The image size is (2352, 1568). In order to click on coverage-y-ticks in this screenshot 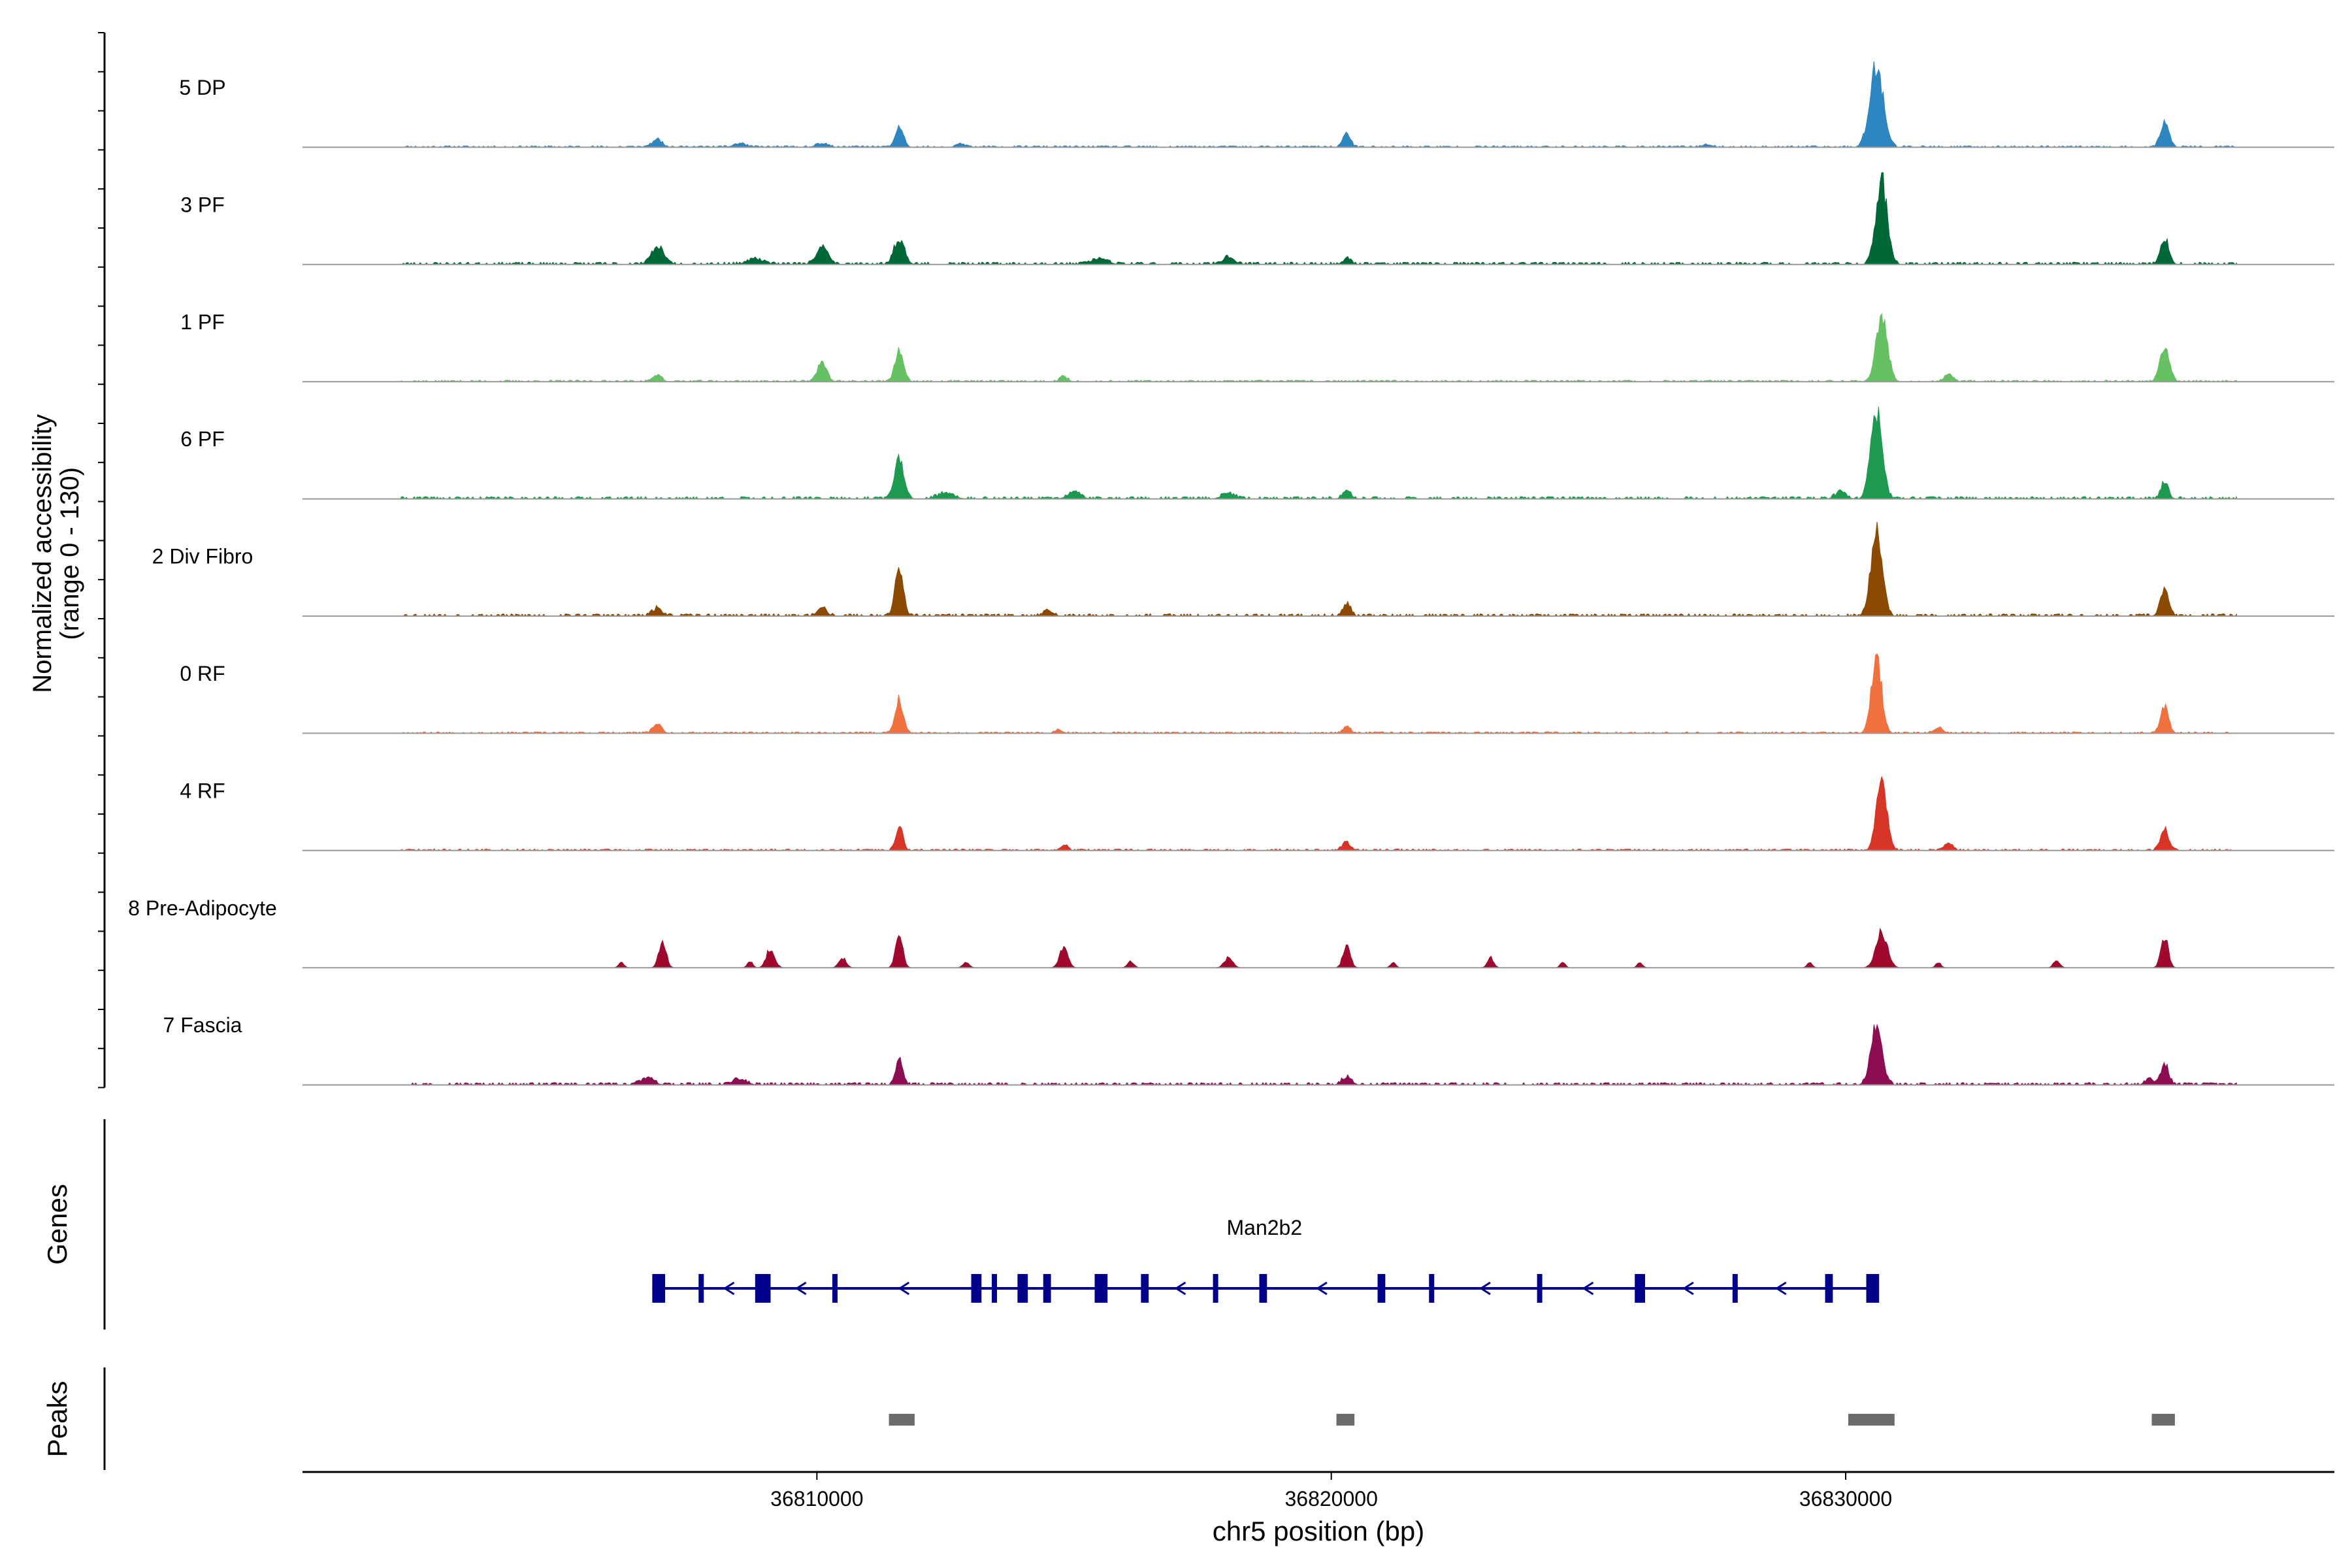, I will do `click(101, 560)`.